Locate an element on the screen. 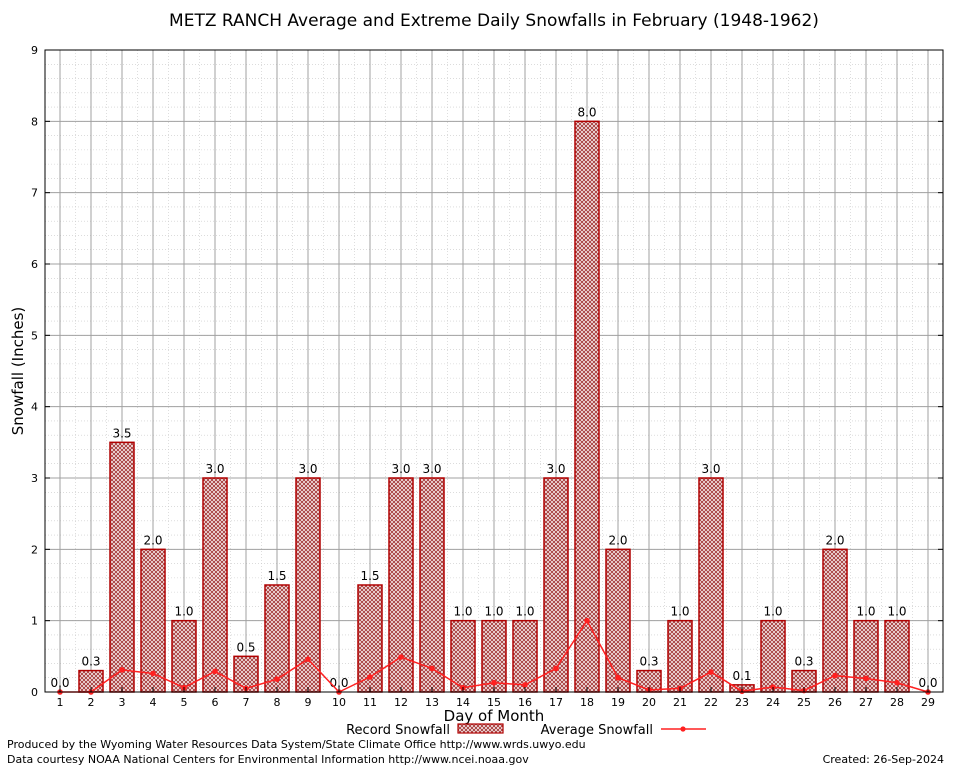 Image resolution: width=954 pixels, height=768 pixels. y-tick-label: 3 is located at coordinates (34, 478).